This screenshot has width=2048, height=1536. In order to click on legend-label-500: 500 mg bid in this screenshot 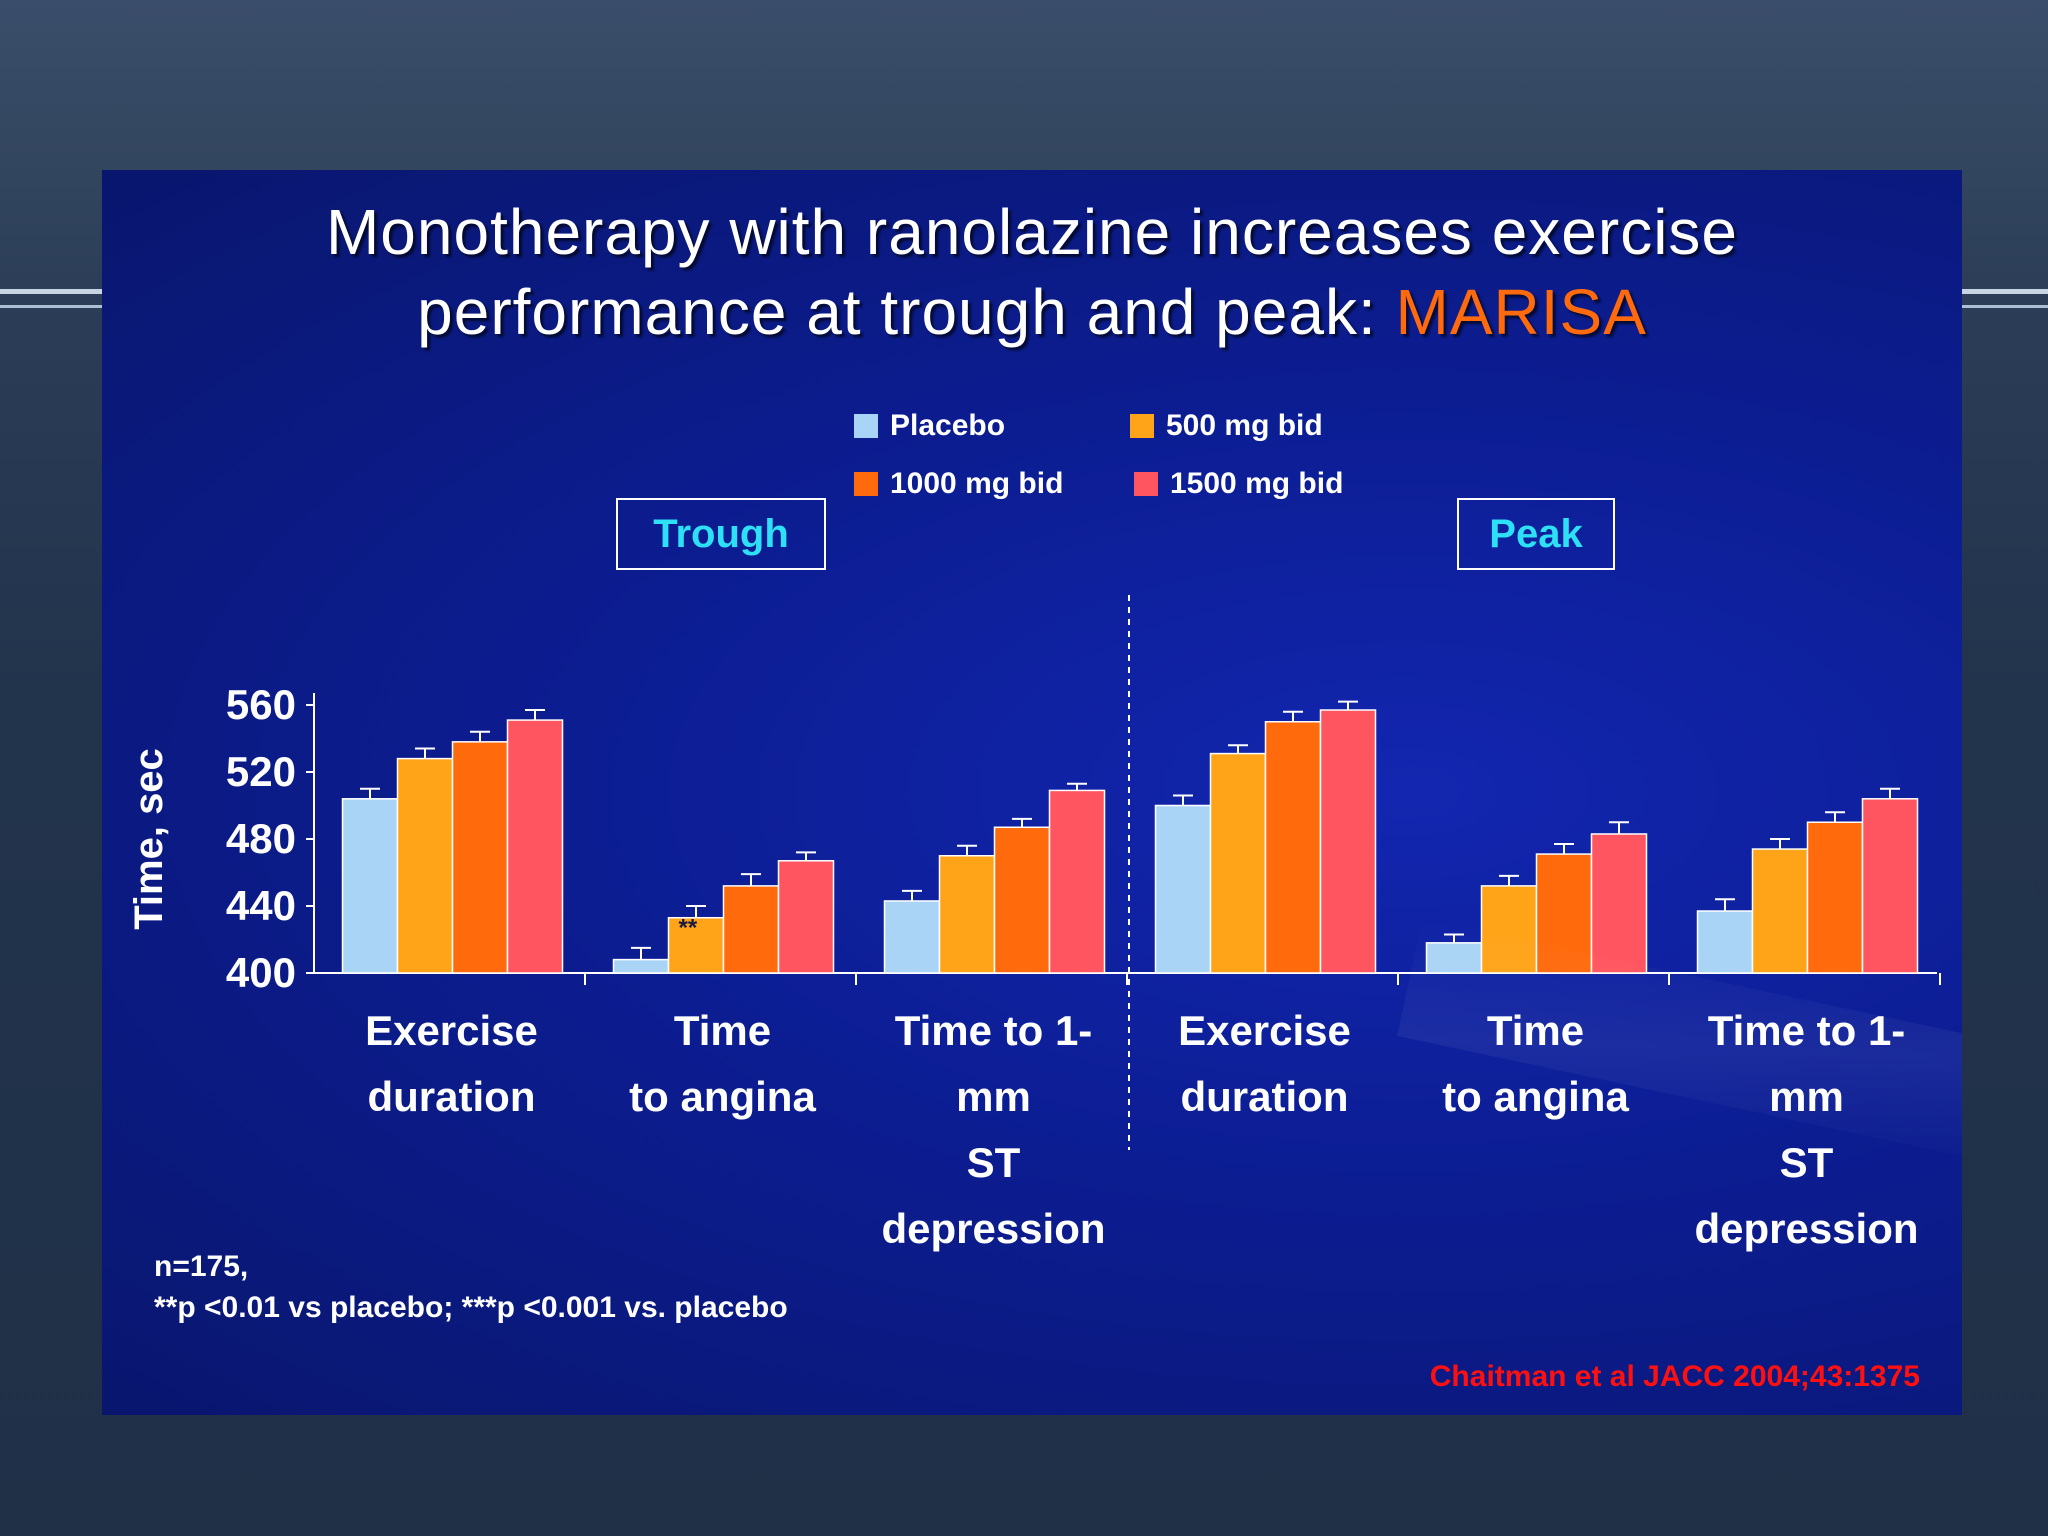, I will do `click(1244, 425)`.